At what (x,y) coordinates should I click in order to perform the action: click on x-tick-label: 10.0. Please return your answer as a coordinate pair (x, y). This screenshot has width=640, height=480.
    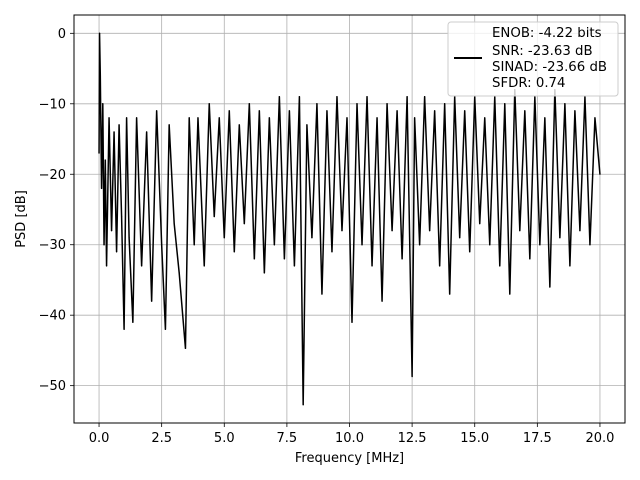
    Looking at the image, I should click on (349, 438).